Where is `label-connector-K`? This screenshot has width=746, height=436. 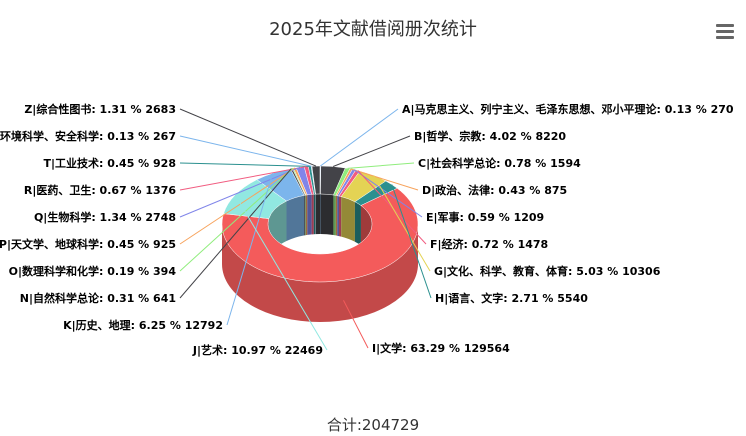 label-connector-K is located at coordinates (250, 249).